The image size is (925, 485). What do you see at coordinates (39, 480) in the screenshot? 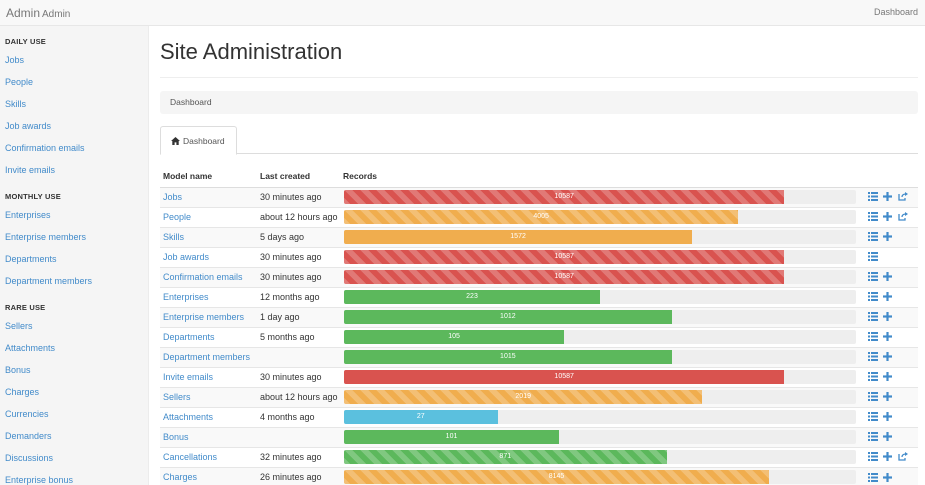
I see `sidebar-item-enterprise-bonus: Enterprise bonus` at bounding box center [39, 480].